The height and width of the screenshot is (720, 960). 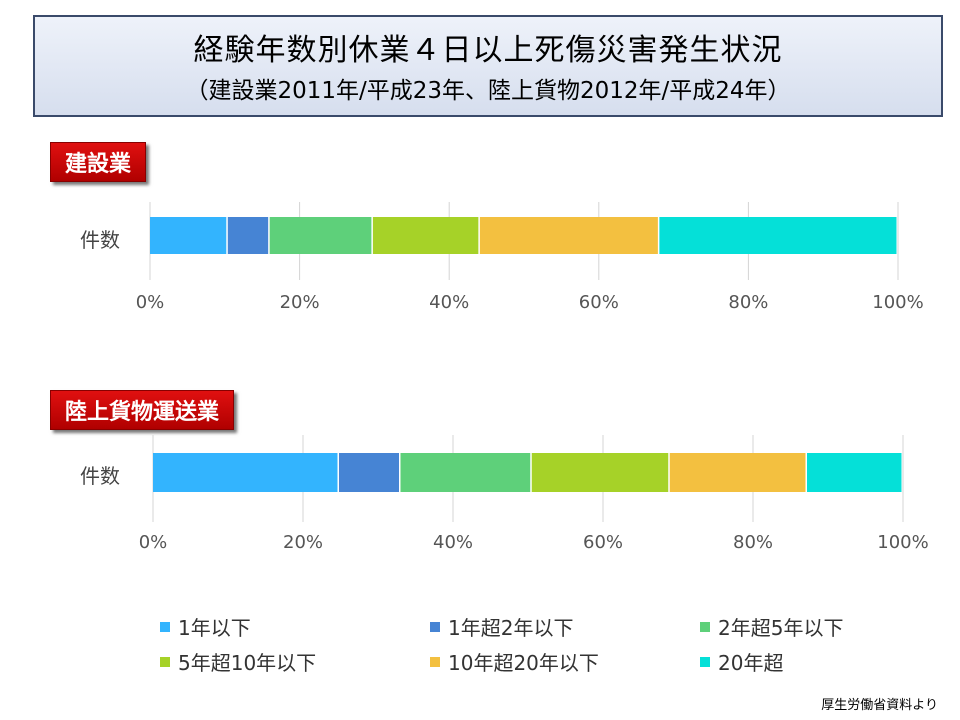 What do you see at coordinates (214, 628) in the screenshot?
I see `legend-label: 1年以下` at bounding box center [214, 628].